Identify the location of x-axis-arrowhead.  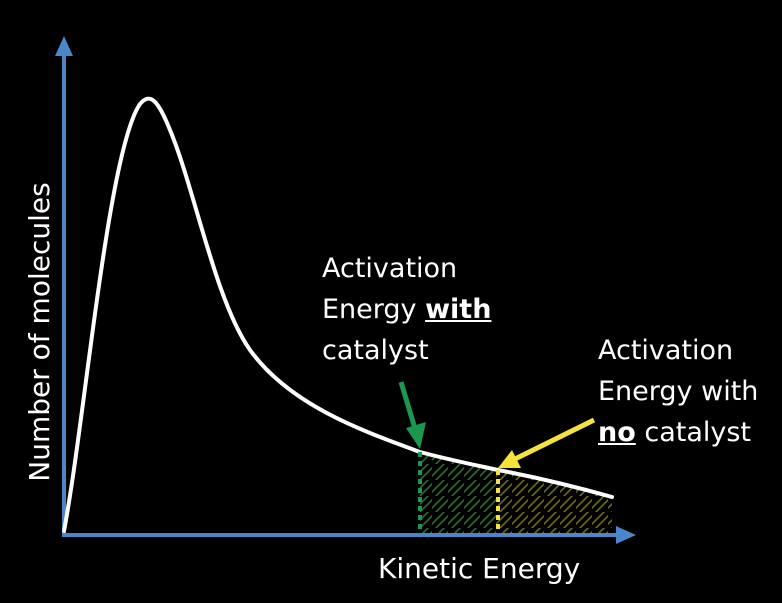
(626, 535).